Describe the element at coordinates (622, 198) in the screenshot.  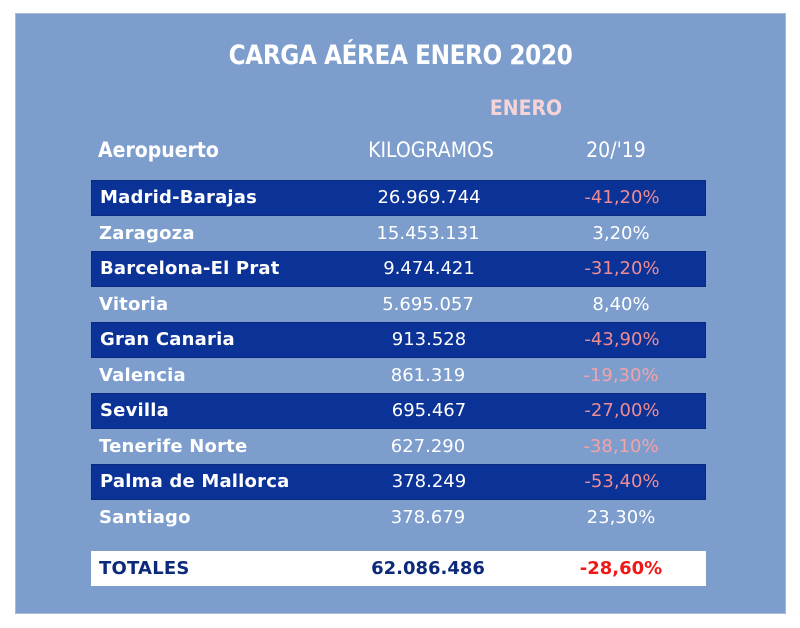
I see `change-value: -41,20%` at that location.